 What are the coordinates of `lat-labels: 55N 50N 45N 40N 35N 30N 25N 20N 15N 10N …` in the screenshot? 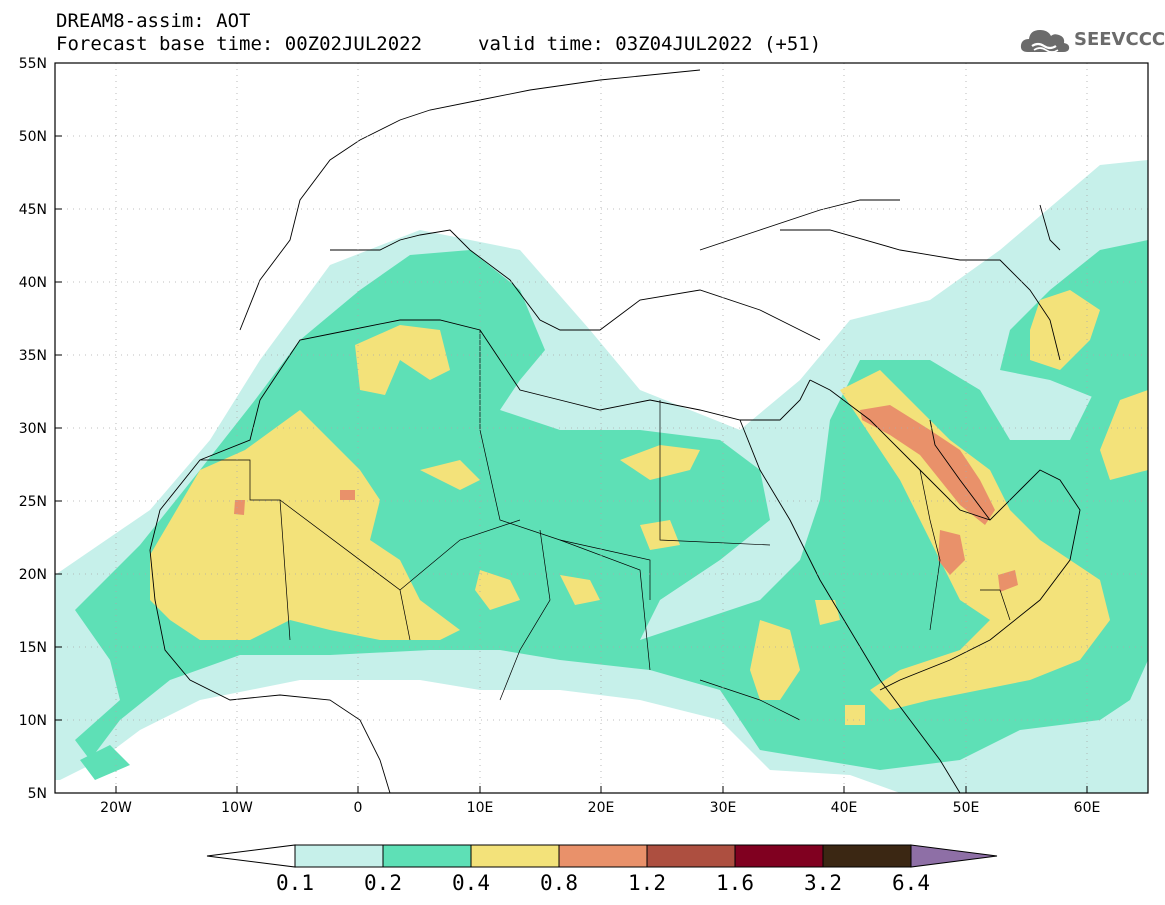 It's located at (33, 429).